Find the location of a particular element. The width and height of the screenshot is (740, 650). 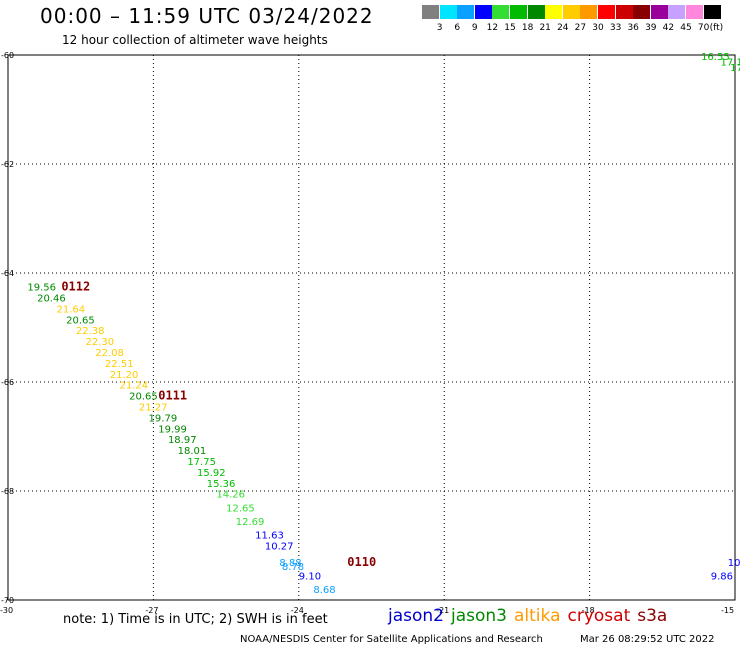

lat-label: -68 is located at coordinates (7, 491).